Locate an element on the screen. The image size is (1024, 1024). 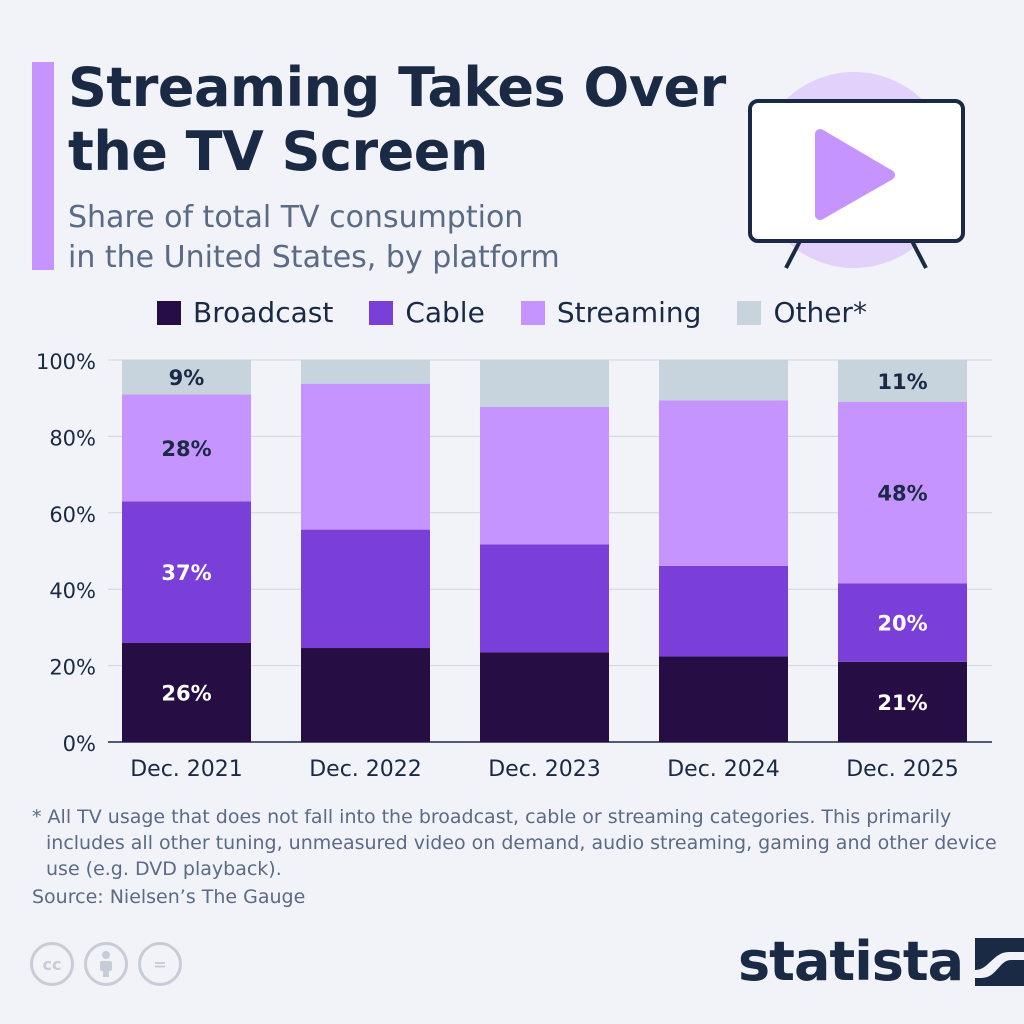
cc-icon: cc is located at coordinates (52, 964).